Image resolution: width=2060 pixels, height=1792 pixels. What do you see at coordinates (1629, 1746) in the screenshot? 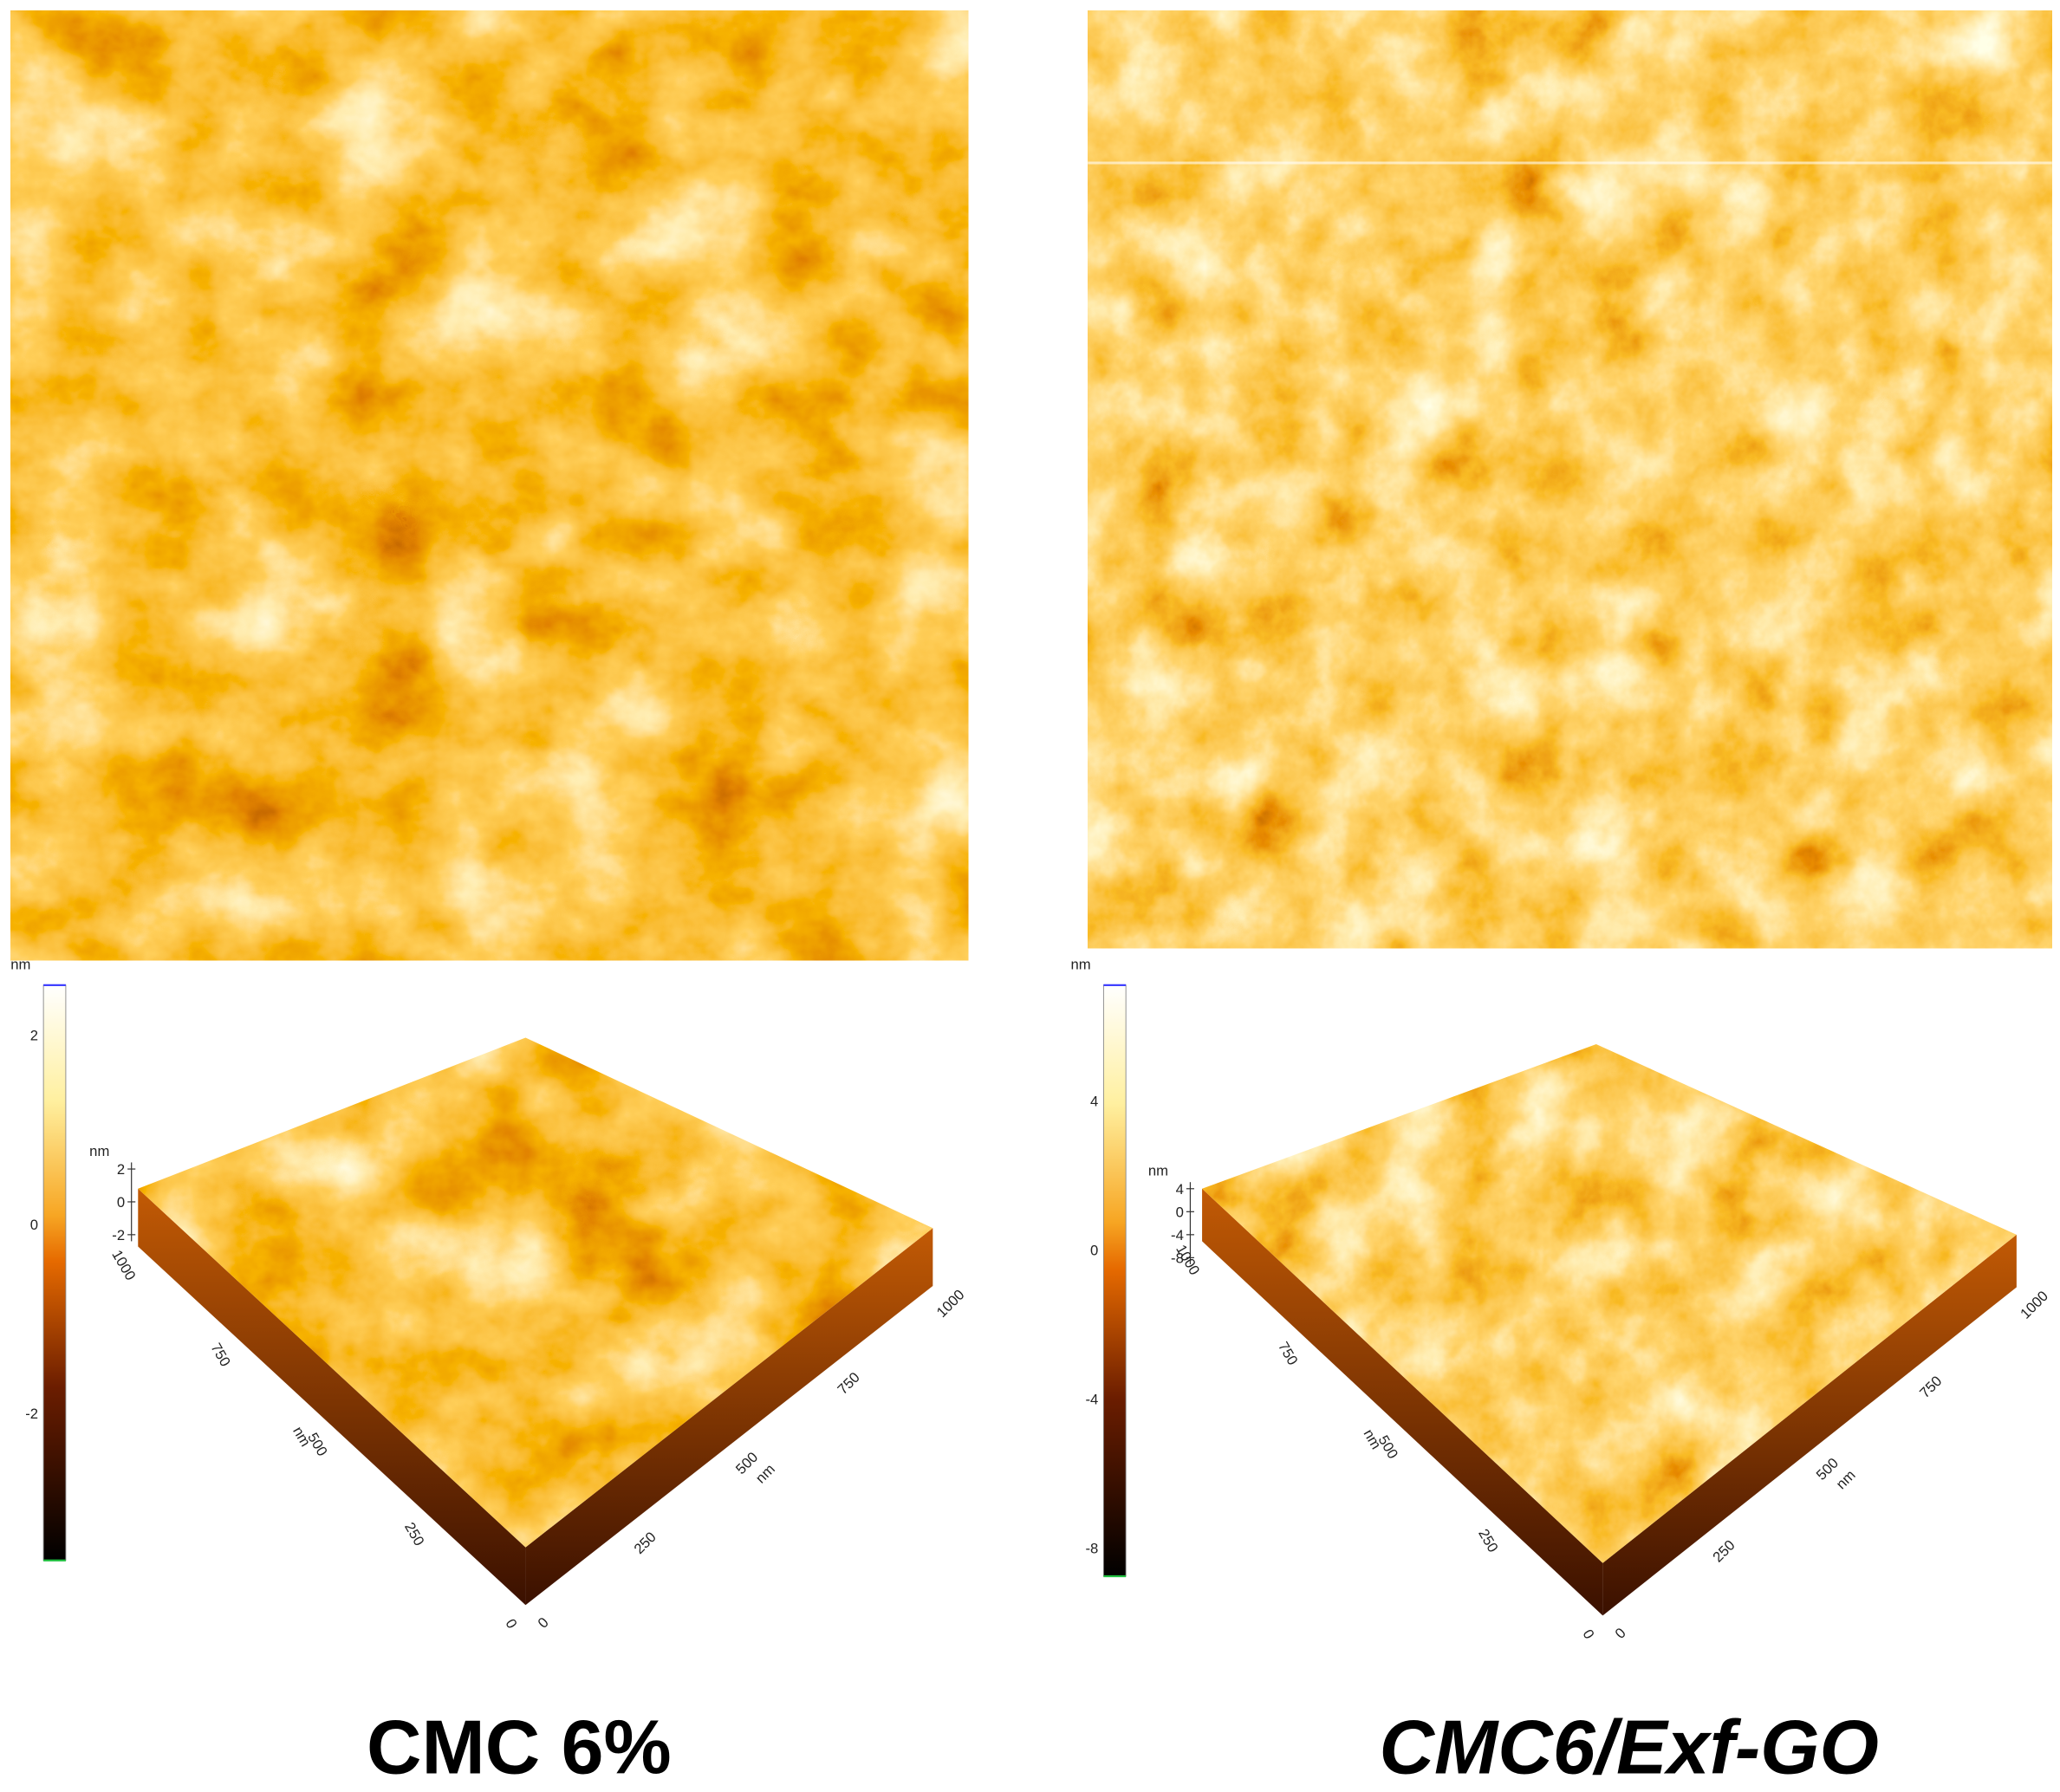
I see `panel-caption: CMC6/Exf-GO` at bounding box center [1629, 1746].